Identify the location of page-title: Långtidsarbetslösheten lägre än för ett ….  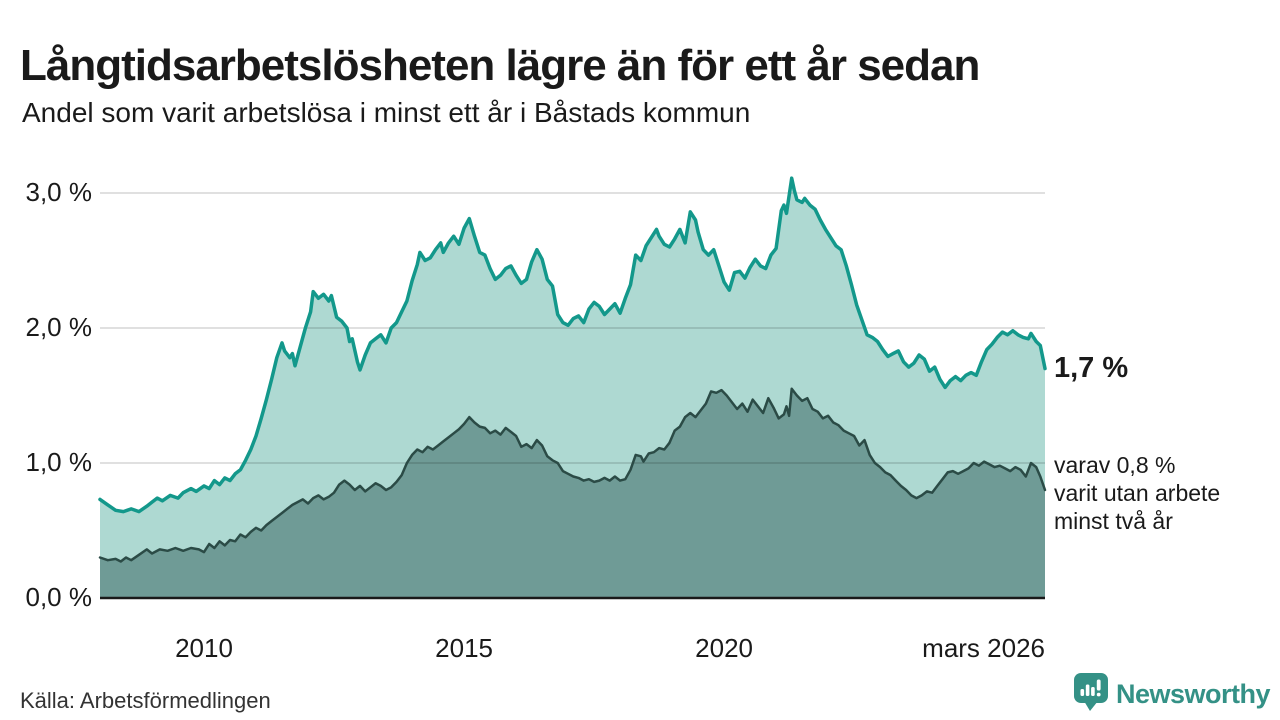
(500, 66).